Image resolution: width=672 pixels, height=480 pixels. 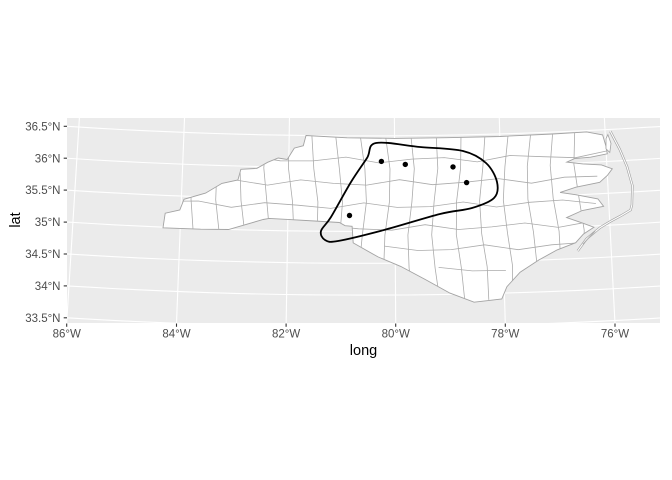 What do you see at coordinates (505, 335) in the screenshot?
I see `x-tick-label: 78°W` at bounding box center [505, 335].